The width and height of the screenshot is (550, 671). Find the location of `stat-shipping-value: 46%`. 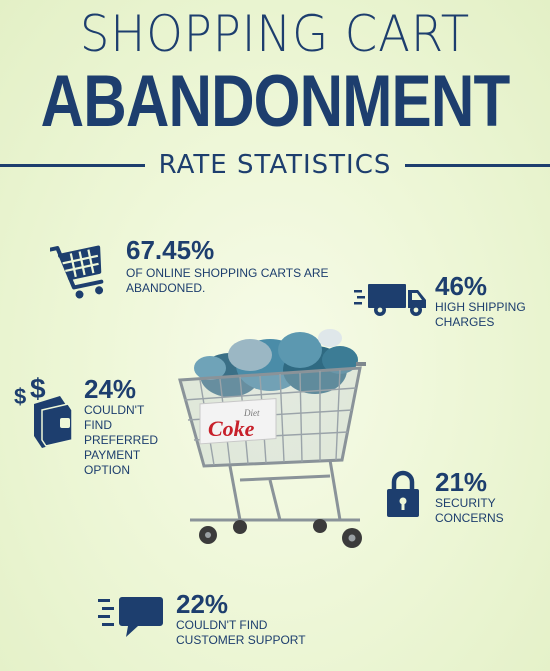

stat-shipping-value: 46% is located at coordinates (461, 286).